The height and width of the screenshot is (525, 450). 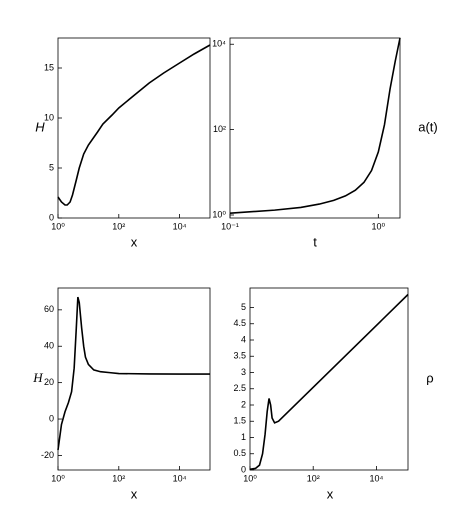 What do you see at coordinates (49, 382) in the screenshot?
I see `y-tick-label: 20` at bounding box center [49, 382].